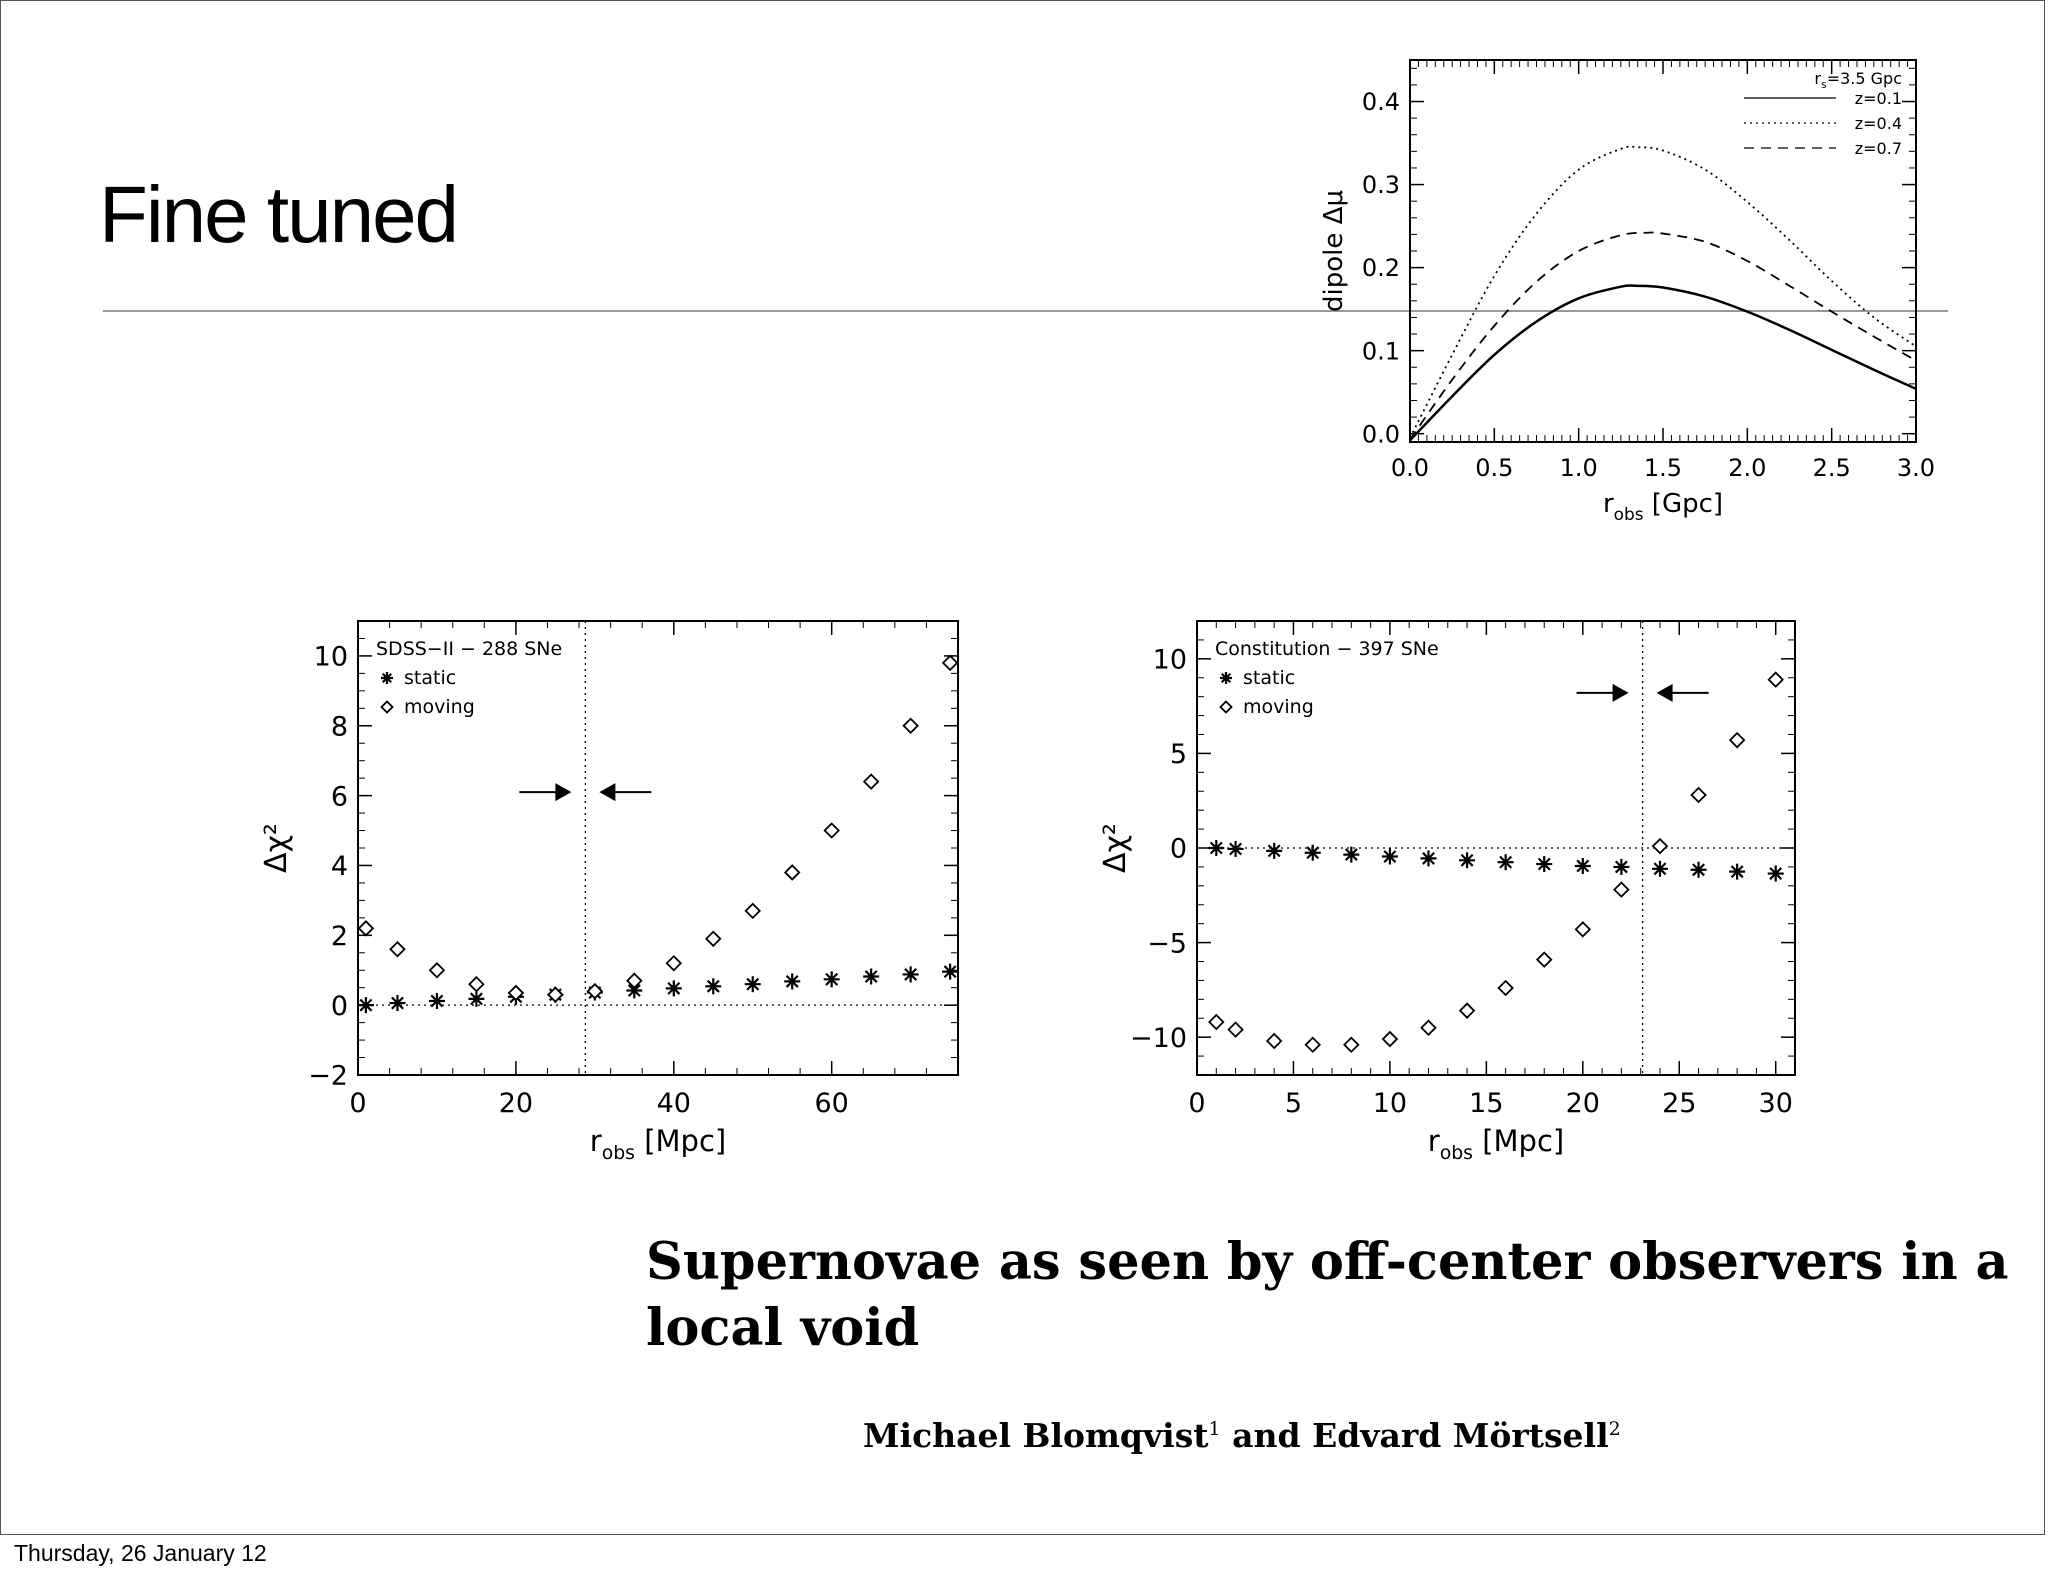 Image resolution: width=2048 pixels, height=1577 pixels. What do you see at coordinates (1196, 1103) in the screenshot?
I see `constitution-xtick-label: 0` at bounding box center [1196, 1103].